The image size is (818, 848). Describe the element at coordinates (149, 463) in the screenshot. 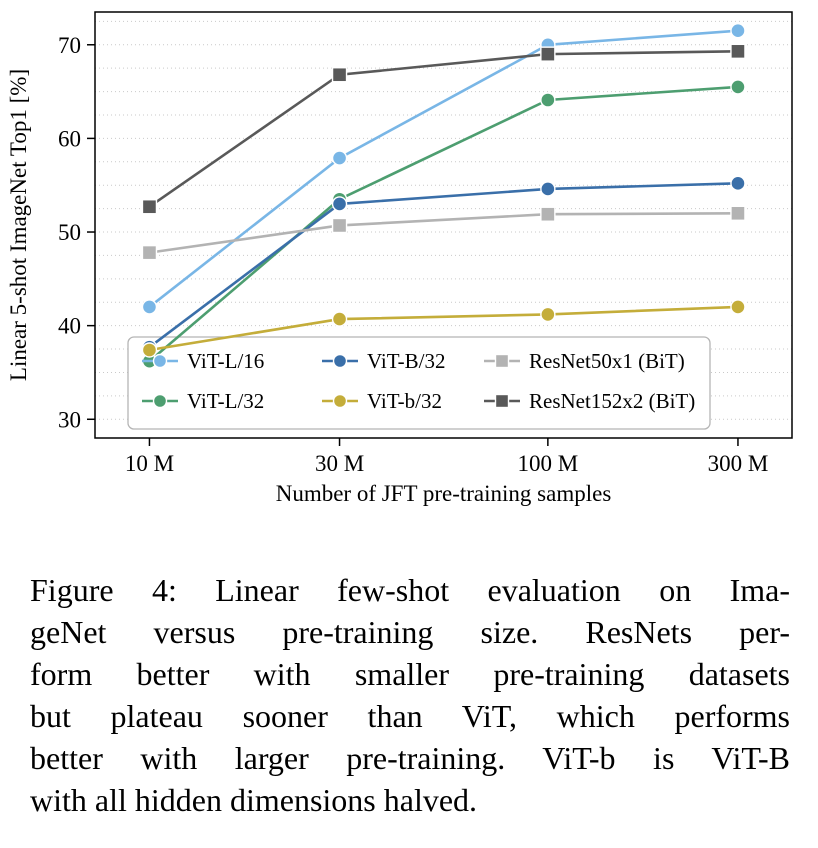

I see `svg-text: 10 M` at that location.